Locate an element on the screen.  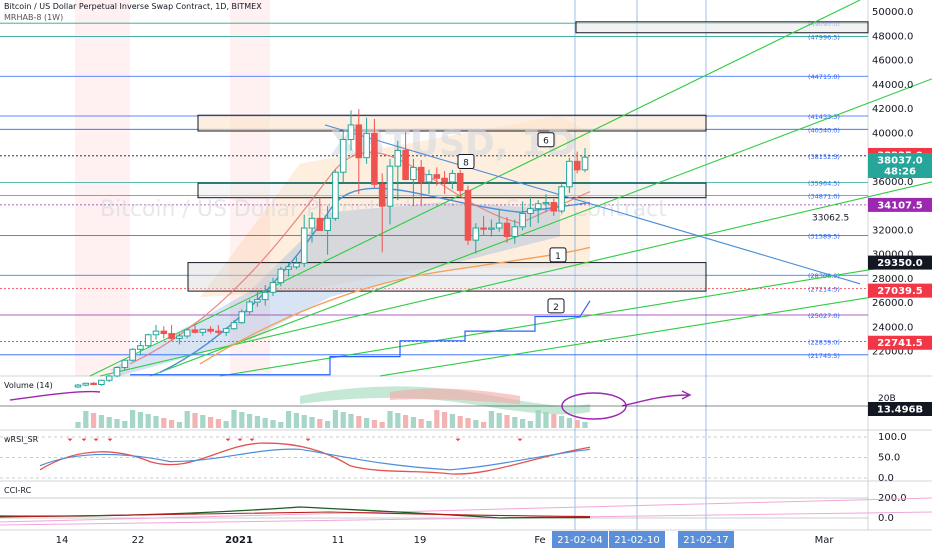
time-label-2: 2021 is located at coordinates (239, 540).